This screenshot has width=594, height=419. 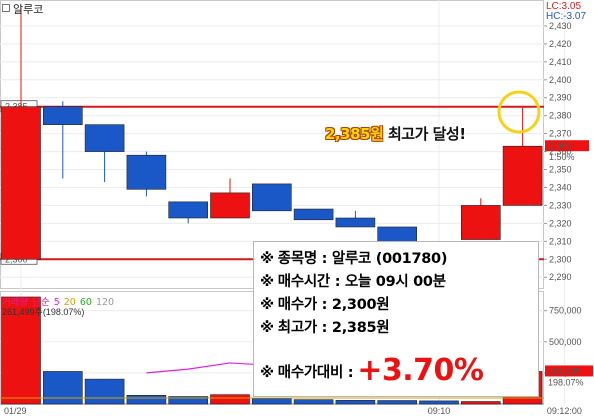 What do you see at coordinates (560, 80) in the screenshot?
I see `price-tick-label: 2,400` at bounding box center [560, 80].